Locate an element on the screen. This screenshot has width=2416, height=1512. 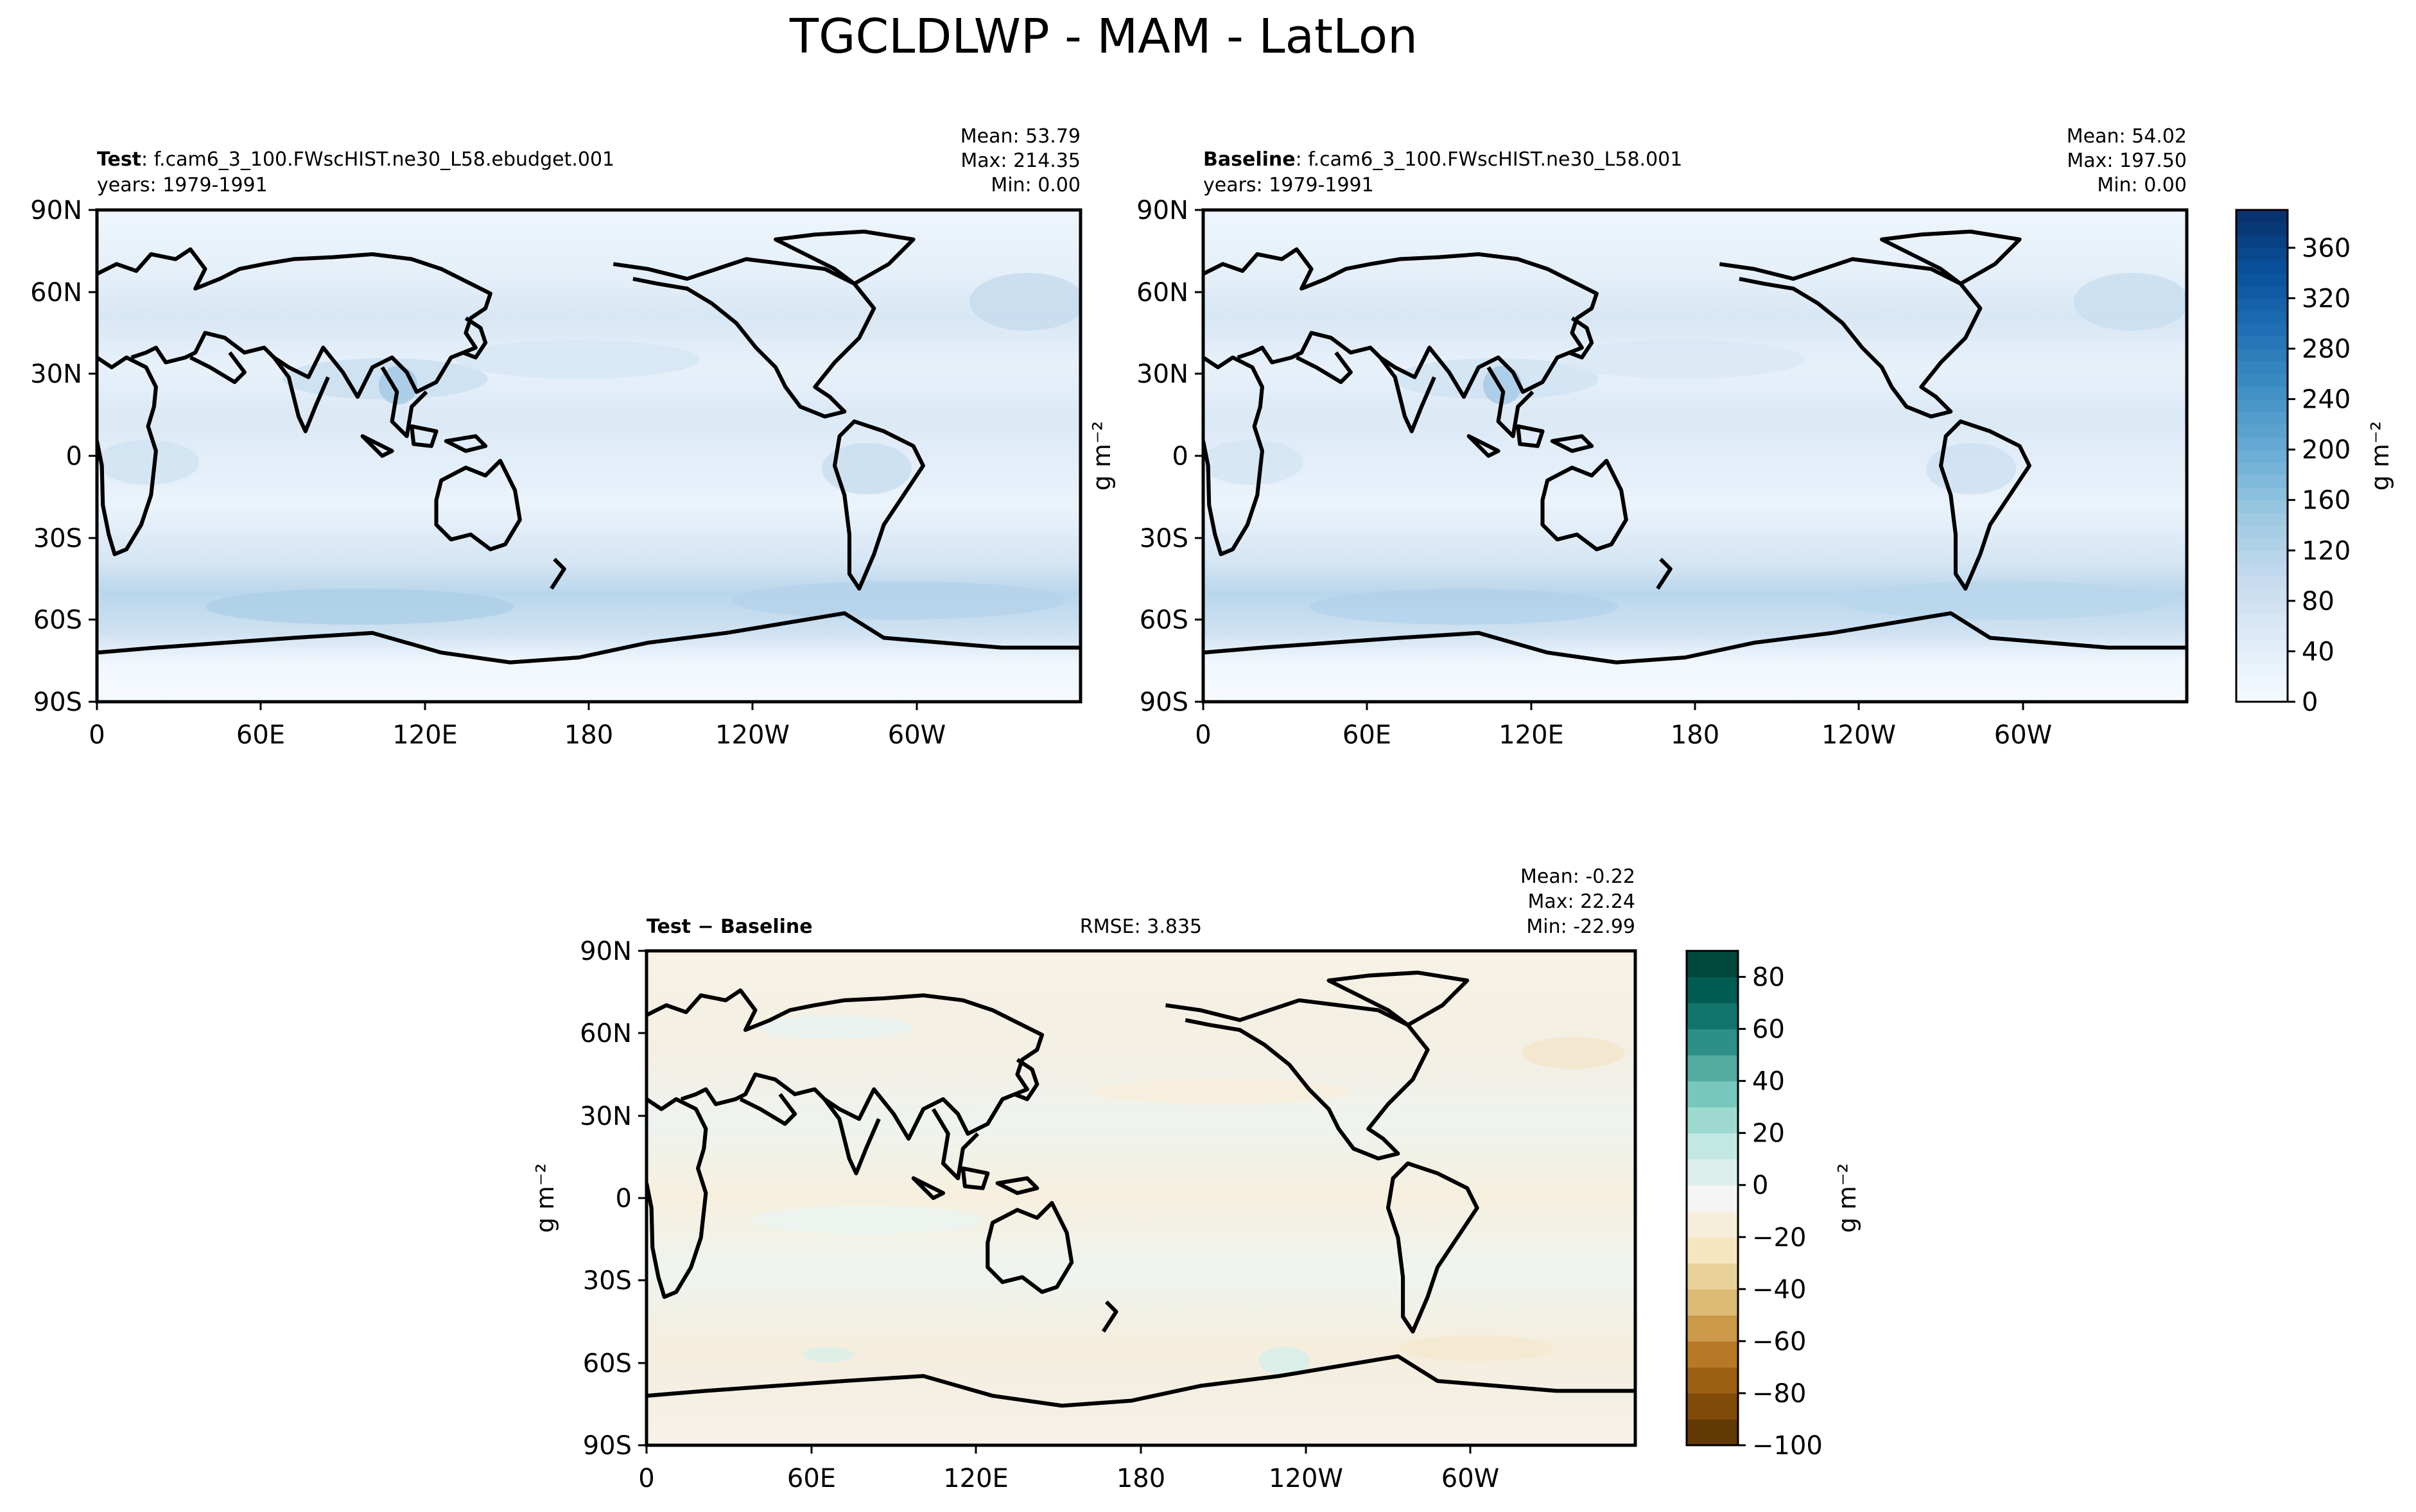
test-field-shading is located at coordinates (589, 456).